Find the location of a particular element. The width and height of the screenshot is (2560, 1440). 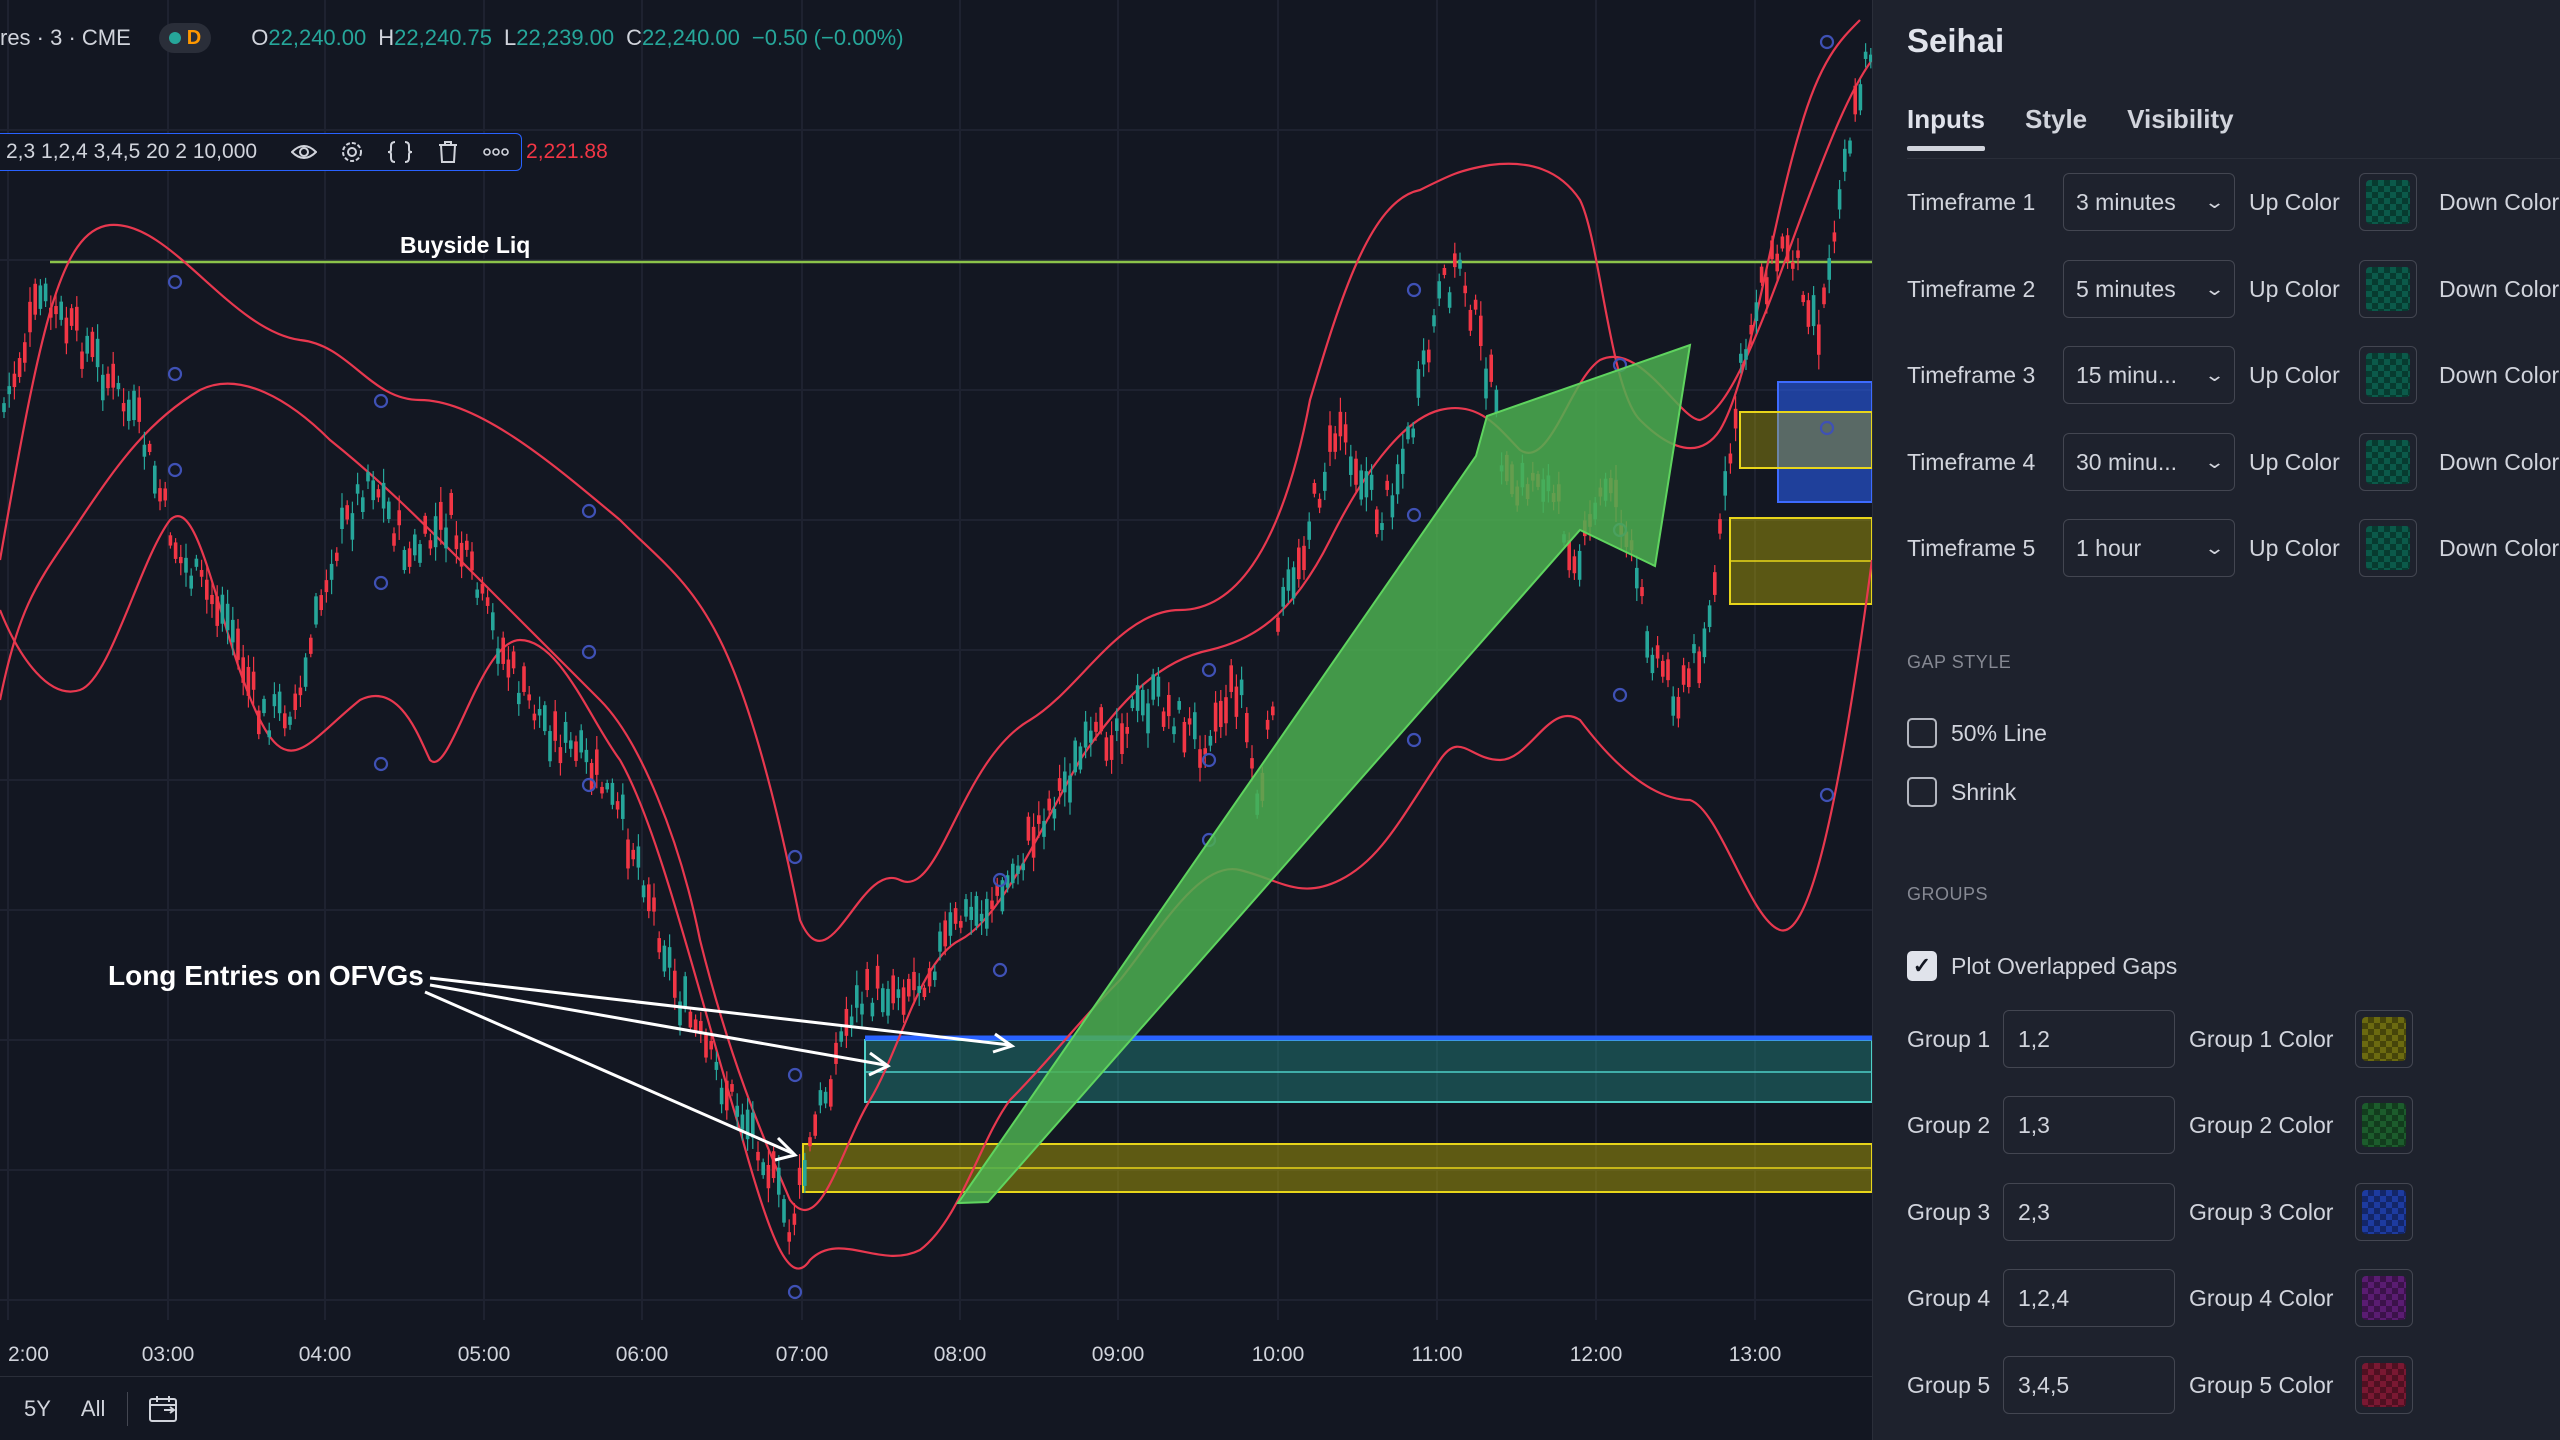

more-icon is located at coordinates (496, 152).